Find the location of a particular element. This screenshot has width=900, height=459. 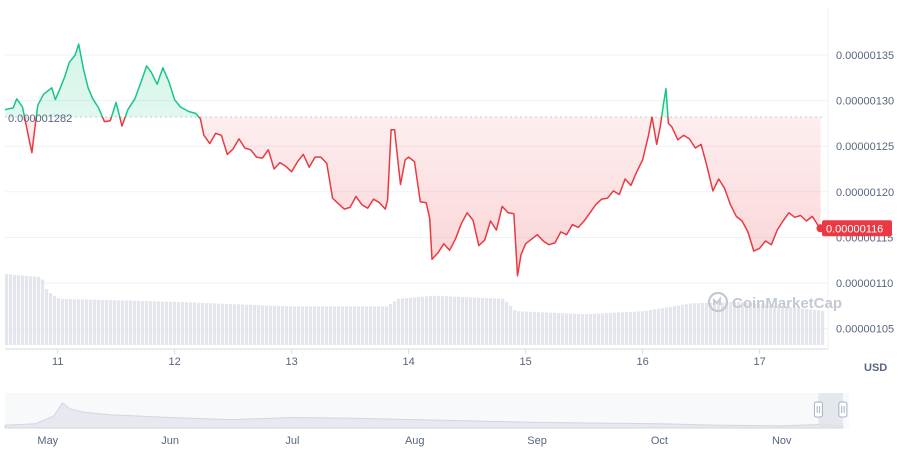

volume-bars is located at coordinates (415, 309).